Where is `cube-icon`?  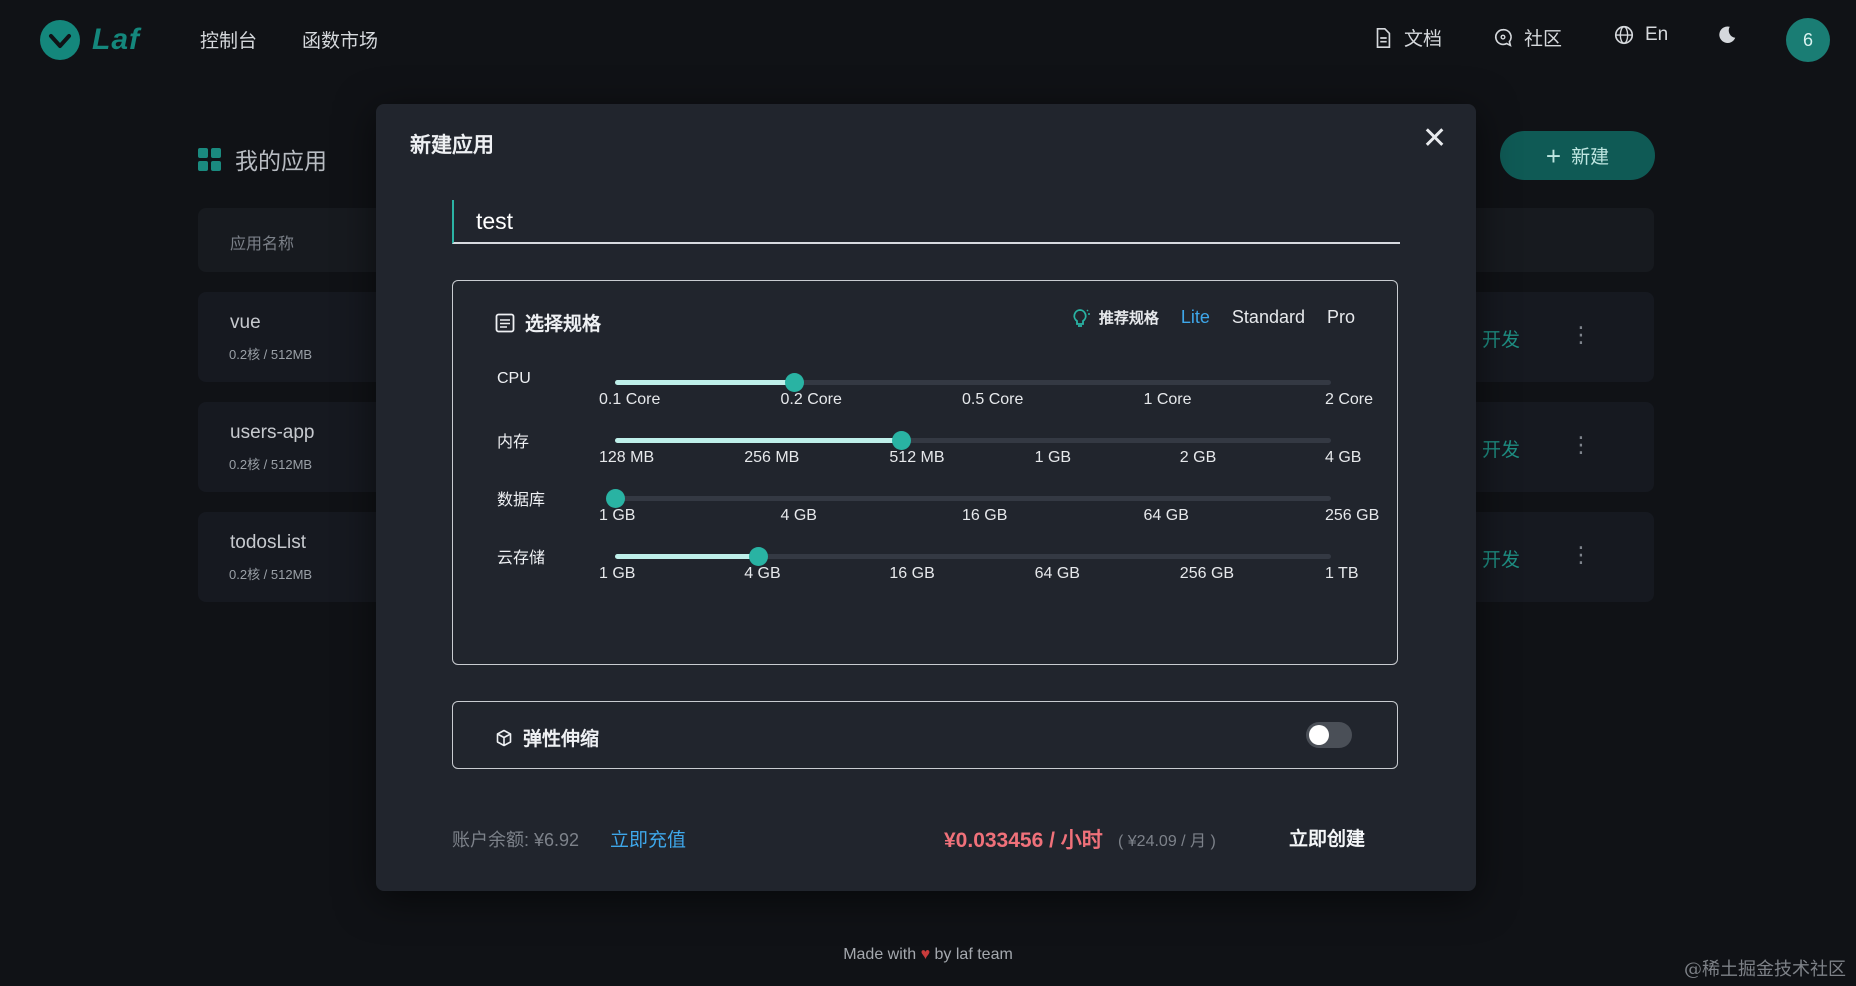 cube-icon is located at coordinates (504, 737).